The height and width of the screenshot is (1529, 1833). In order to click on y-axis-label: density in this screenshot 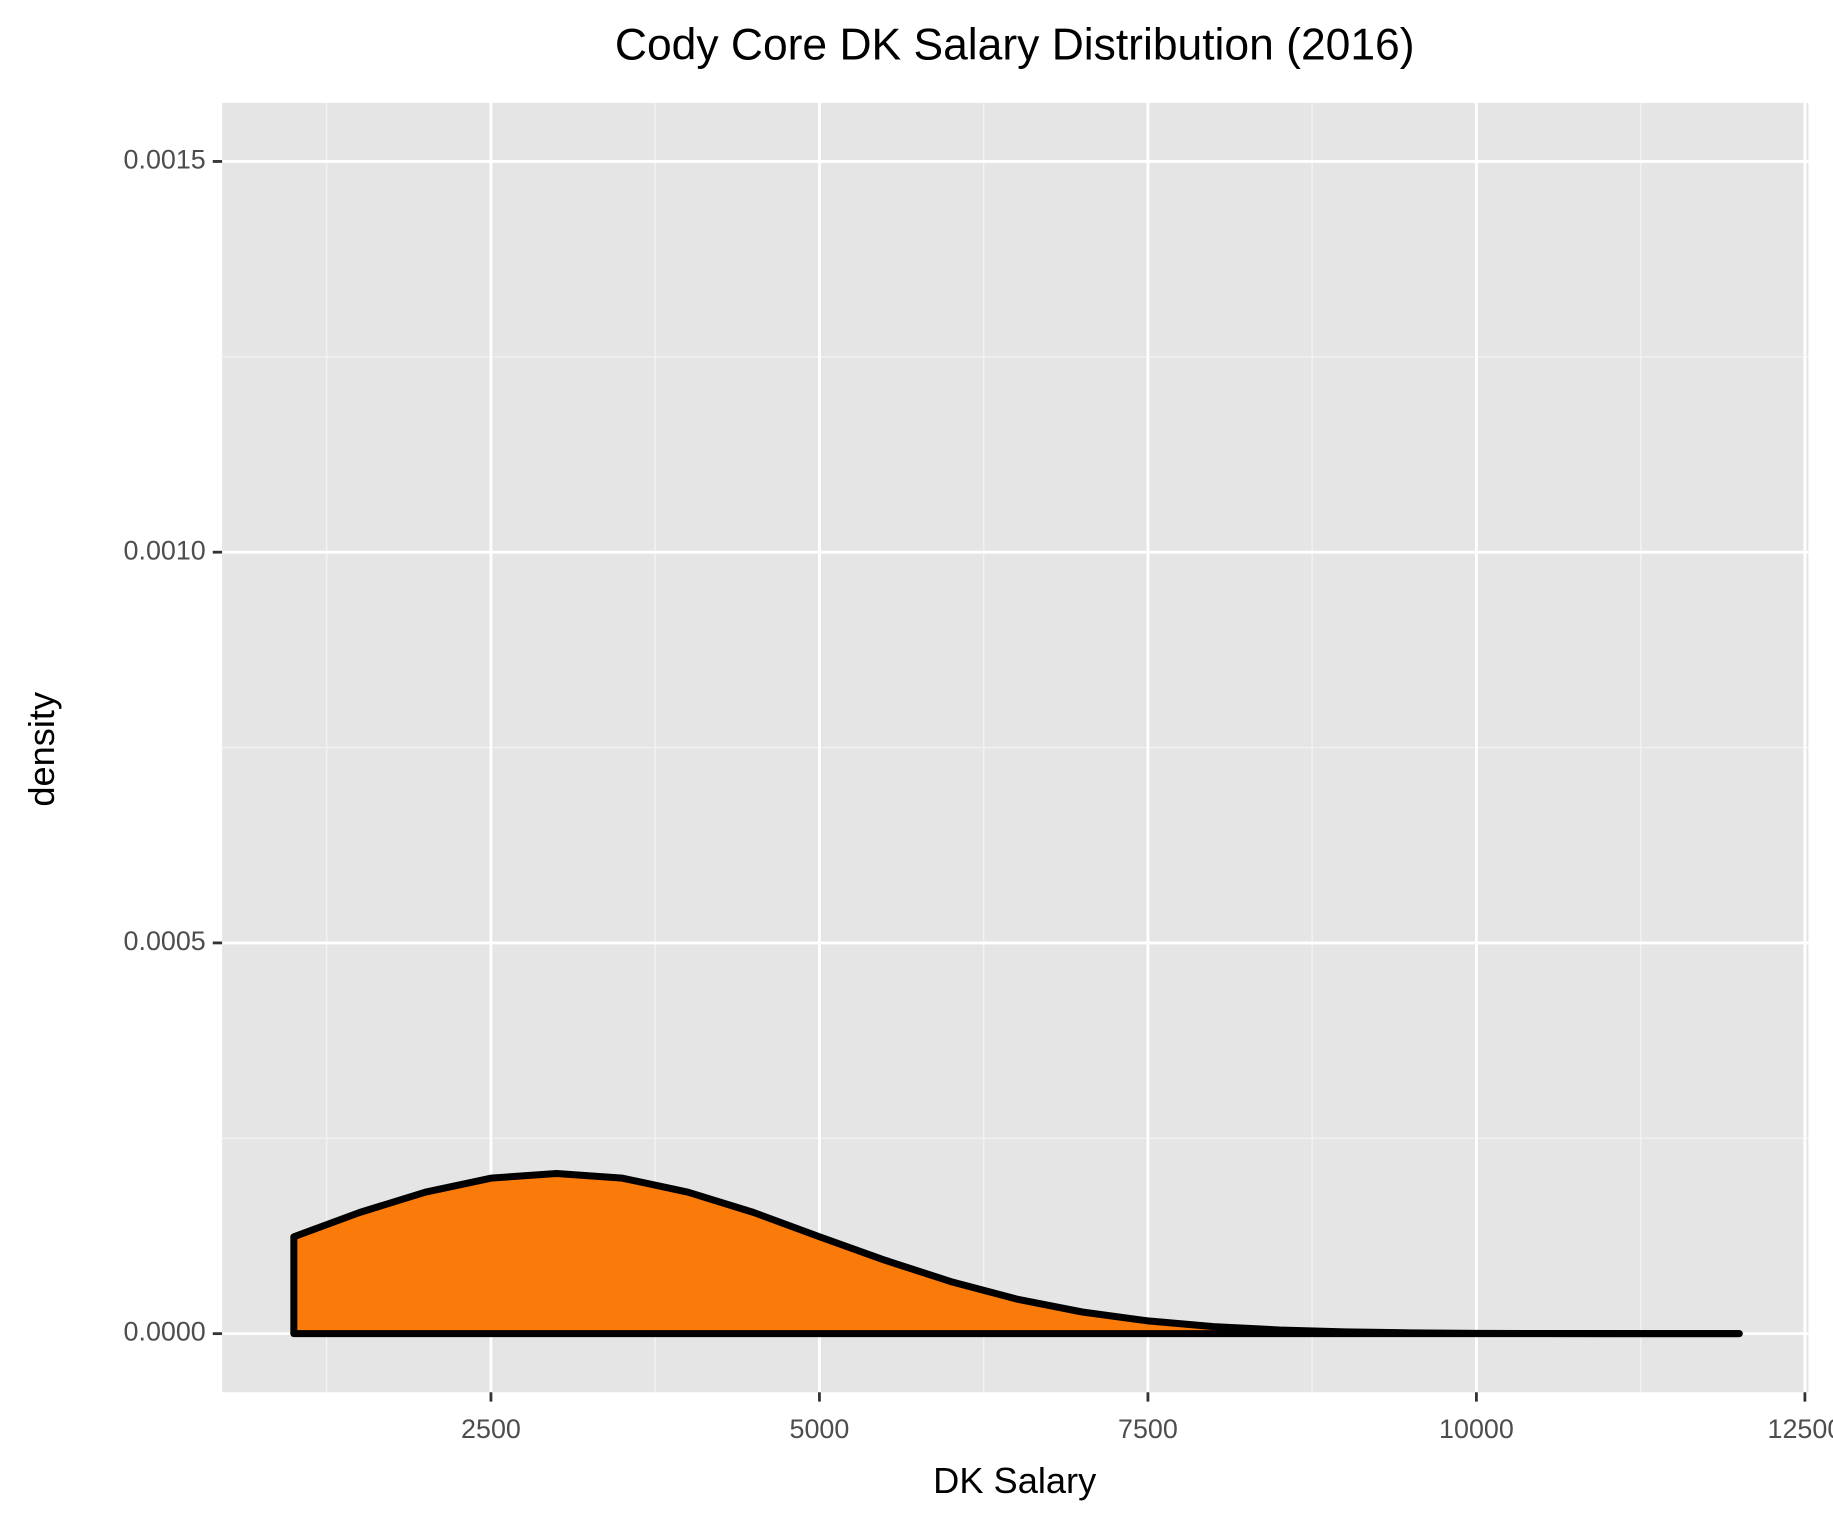, I will do `click(41, 749)`.